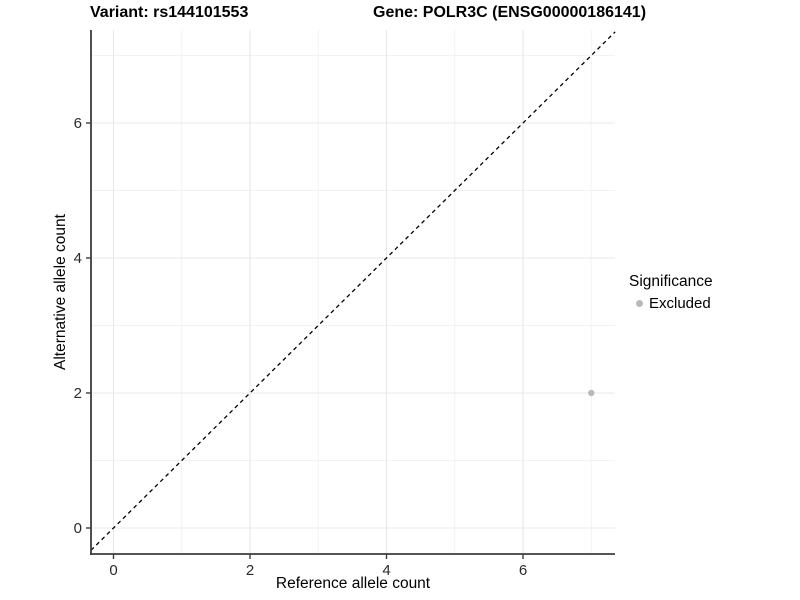 The width and height of the screenshot is (800, 600). Describe the element at coordinates (639, 303) in the screenshot. I see `legend-point-icon` at that location.